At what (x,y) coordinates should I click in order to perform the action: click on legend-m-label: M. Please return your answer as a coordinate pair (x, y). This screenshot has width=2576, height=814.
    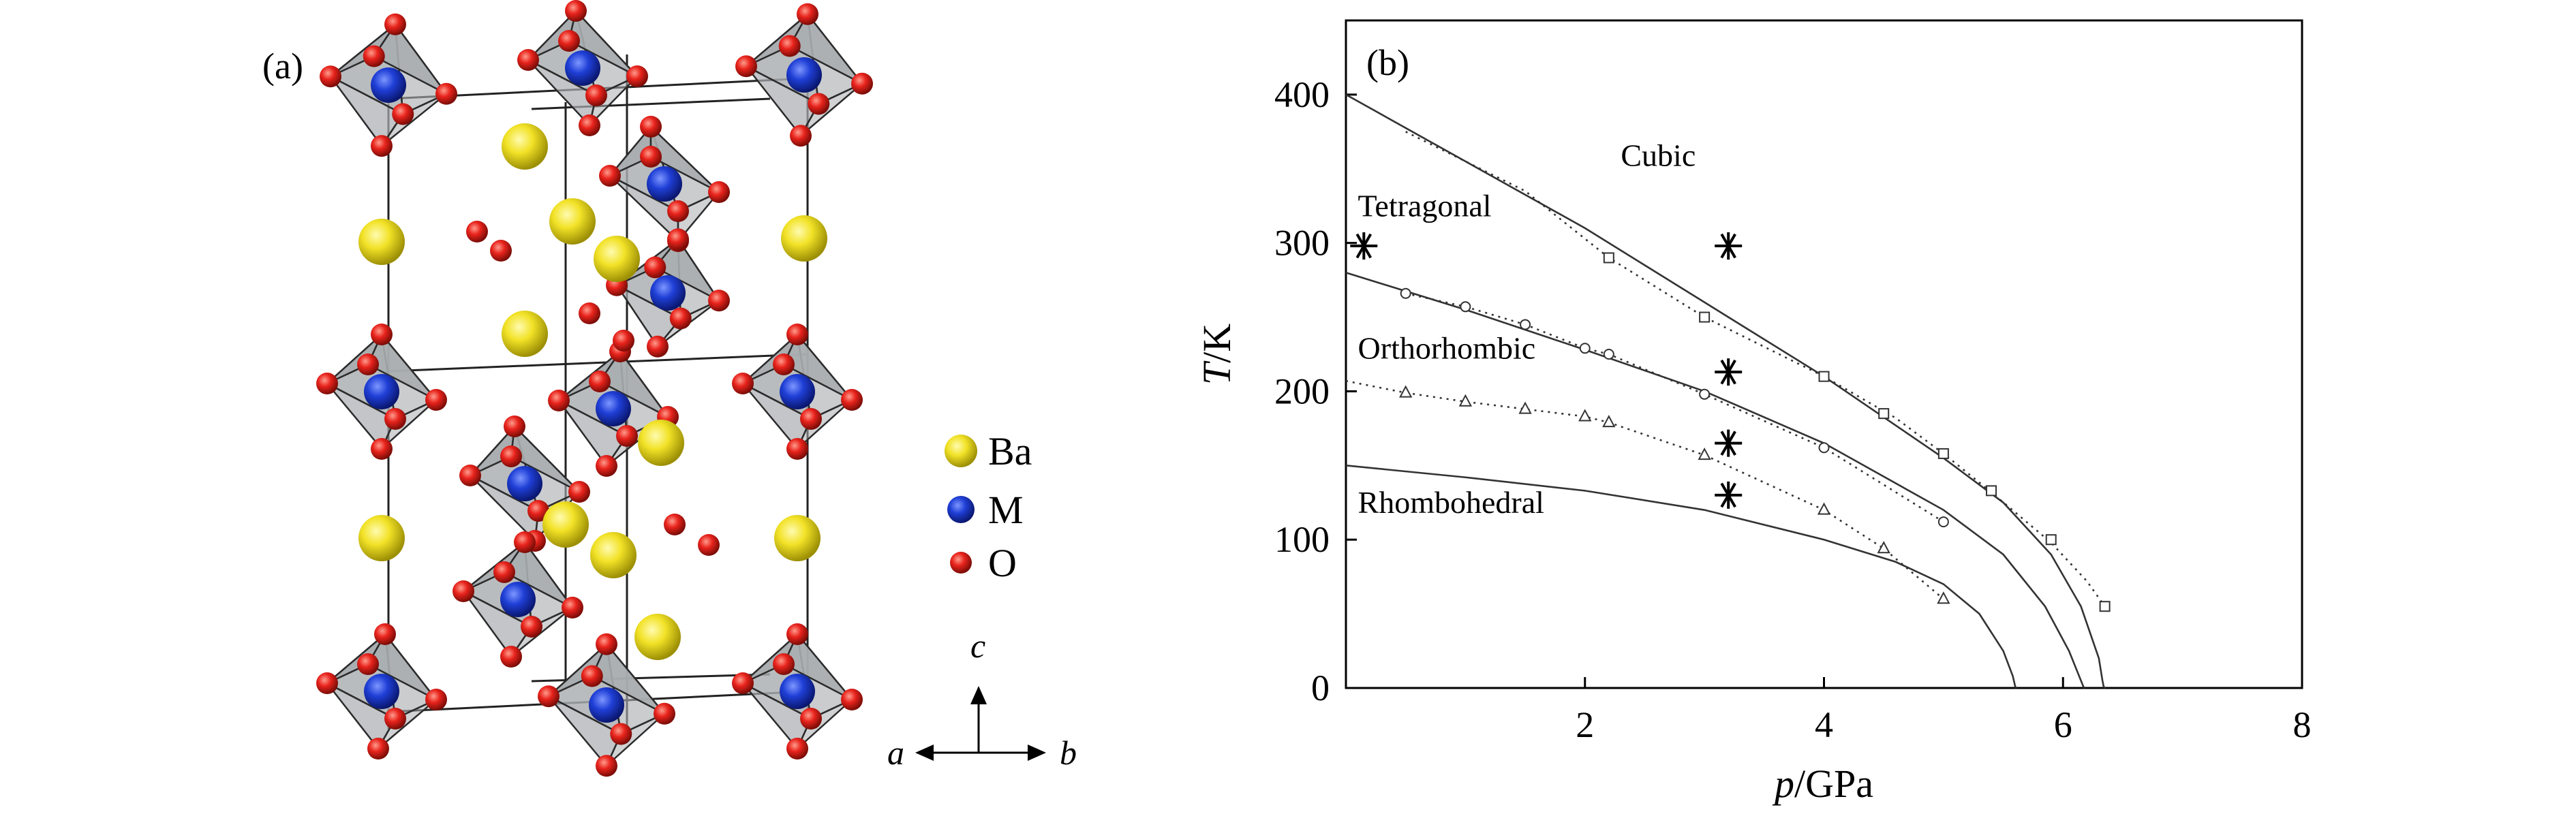
    Looking at the image, I should click on (1006, 510).